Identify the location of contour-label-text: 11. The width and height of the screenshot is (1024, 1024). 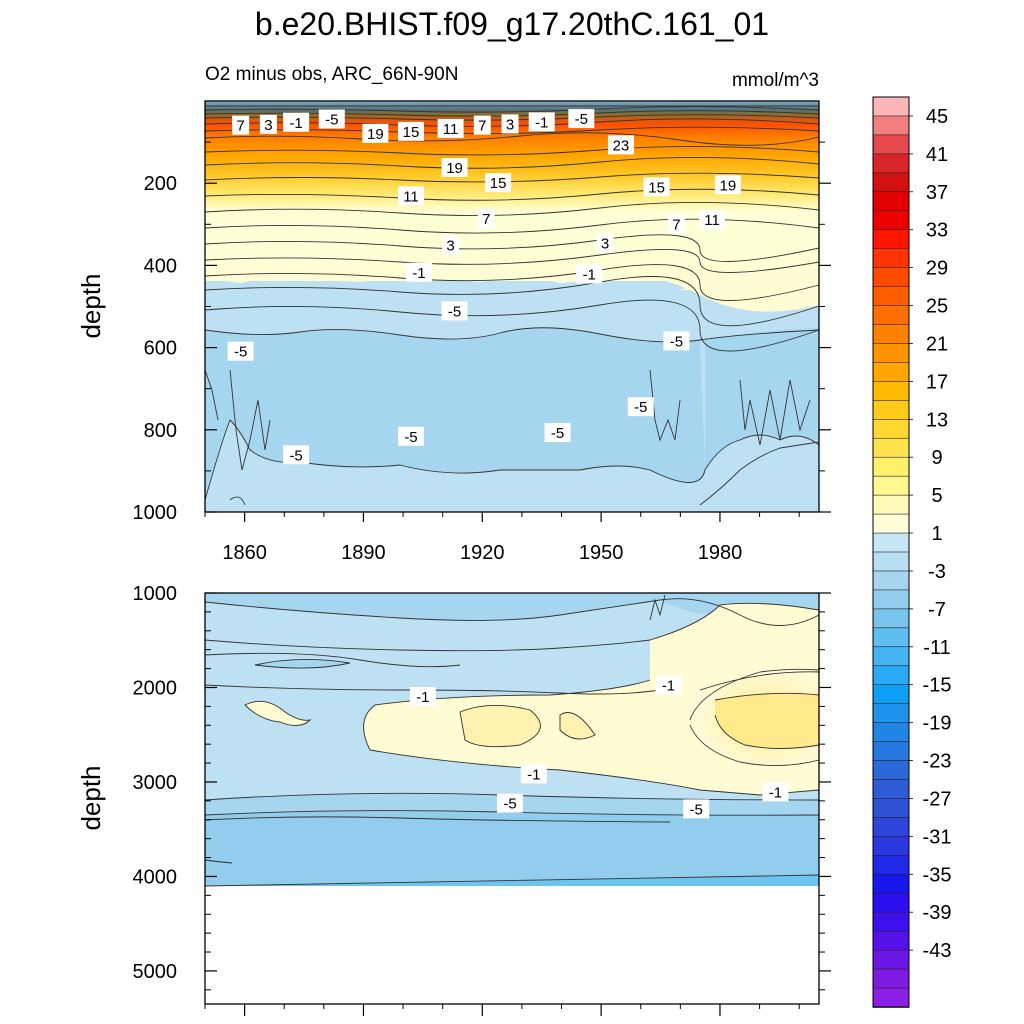
(451, 129).